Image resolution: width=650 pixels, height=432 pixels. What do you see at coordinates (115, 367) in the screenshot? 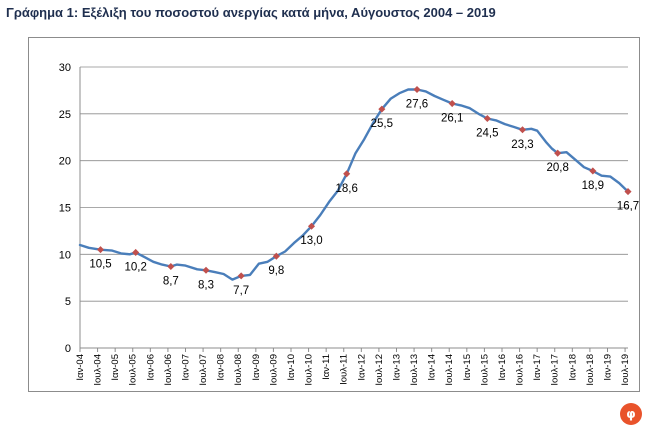
I see `x-tick-label: Ιαν-05` at bounding box center [115, 367].